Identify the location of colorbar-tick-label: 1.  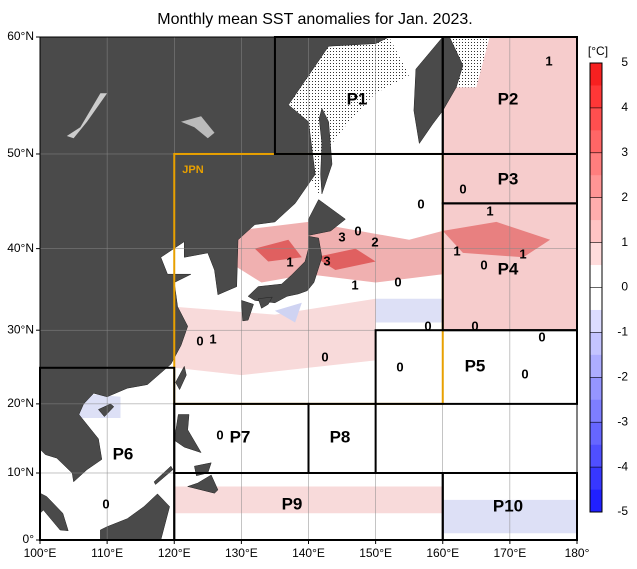
(624, 242).